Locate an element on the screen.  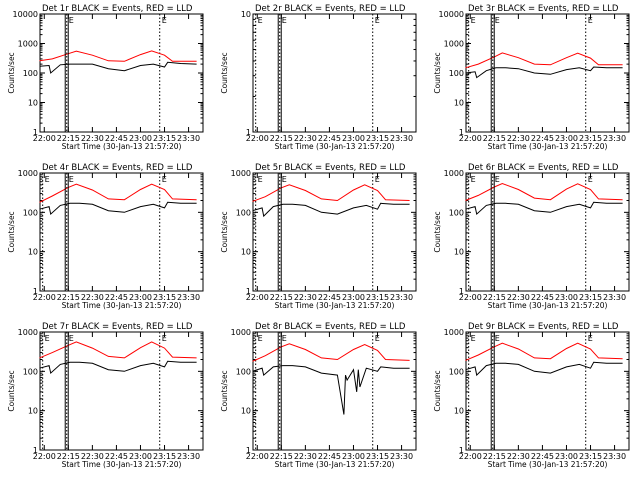
y-tick-label: 10000 is located at coordinates (451, 14).